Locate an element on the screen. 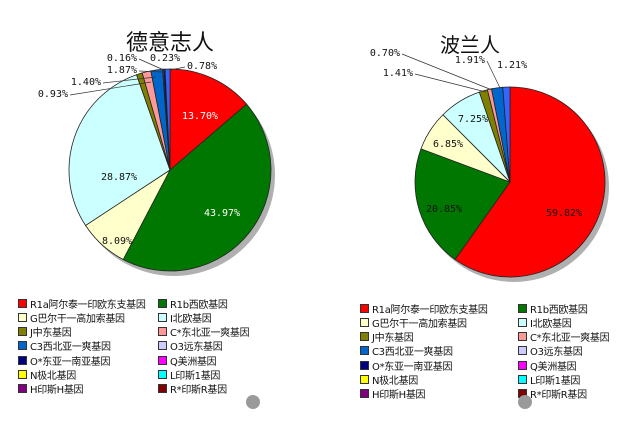 This screenshot has width=640, height=421. data-label: 13.70% is located at coordinates (200, 116).